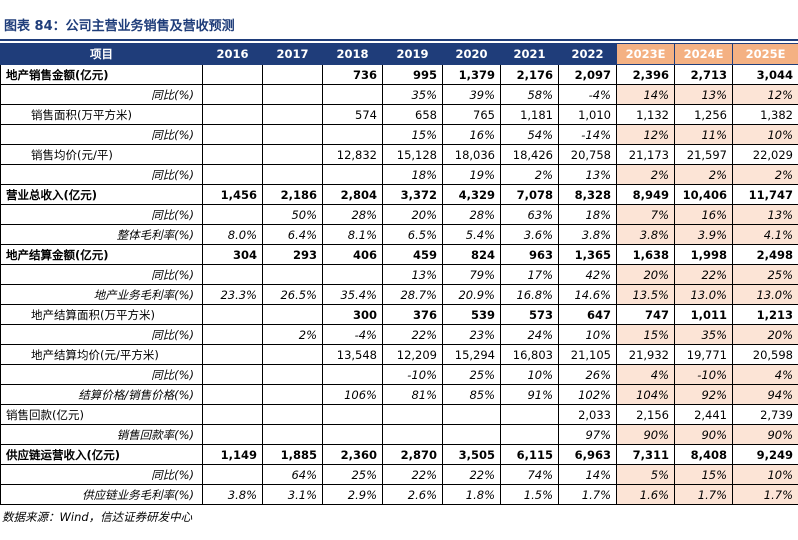 This screenshot has height=540, width=798. I want to click on table-cell: -10%, so click(412, 374).